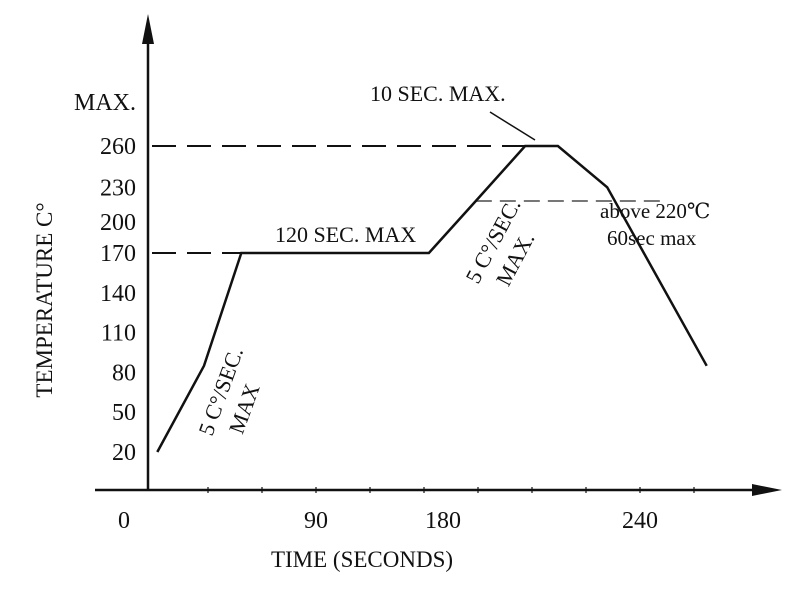 This screenshot has height=592, width=801. I want to click on annotation-peak-time: 10 SEC. MAX., so click(438, 93).